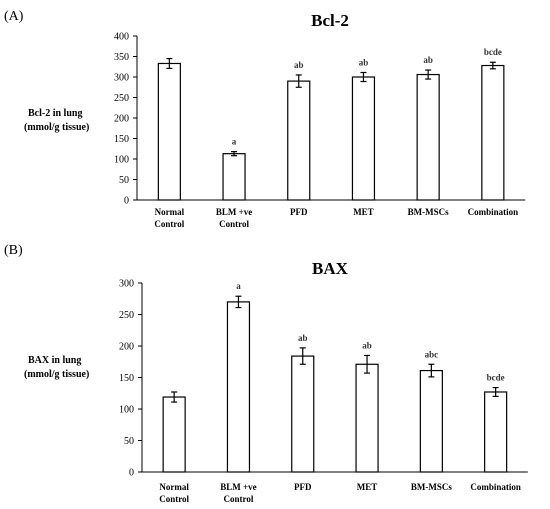  Describe the element at coordinates (428, 212) in the screenshot. I see `chart0-category-label-4: BM-MSCs` at that location.